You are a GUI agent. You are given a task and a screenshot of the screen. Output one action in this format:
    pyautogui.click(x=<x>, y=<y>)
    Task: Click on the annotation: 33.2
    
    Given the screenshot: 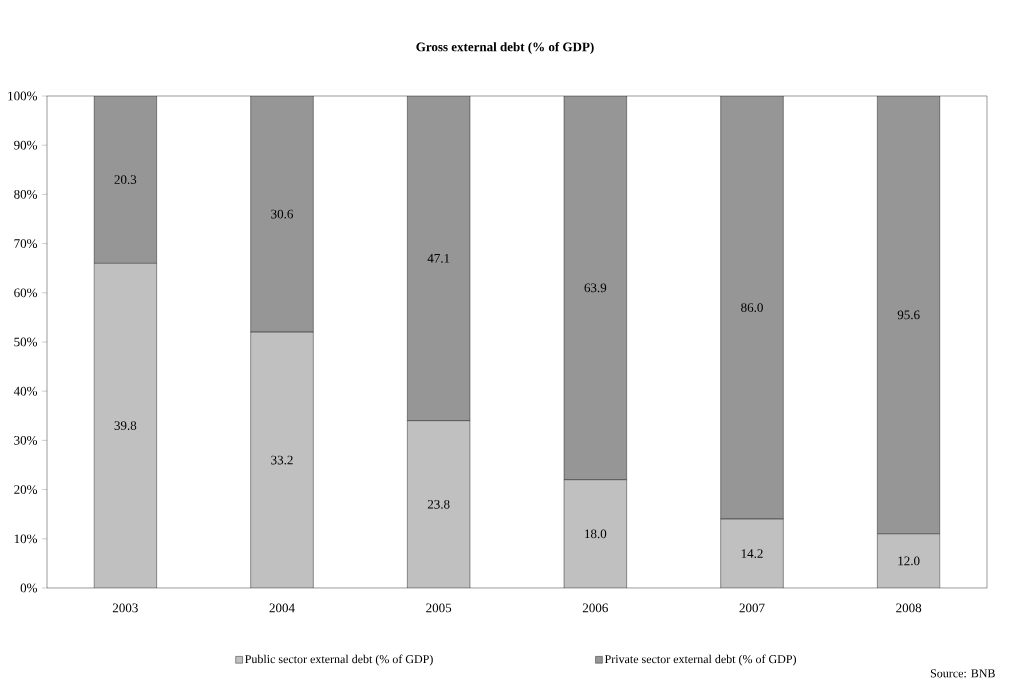 What is the action you would take?
    pyautogui.click(x=282, y=460)
    